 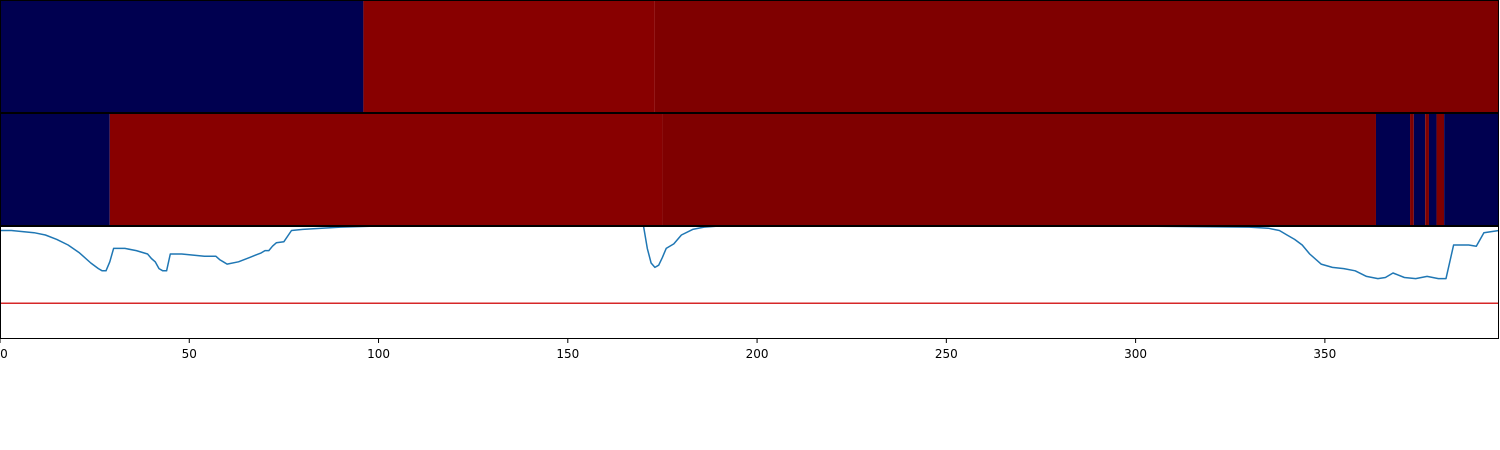 I want to click on x-tick-label-6: 300, so click(x=1135, y=354).